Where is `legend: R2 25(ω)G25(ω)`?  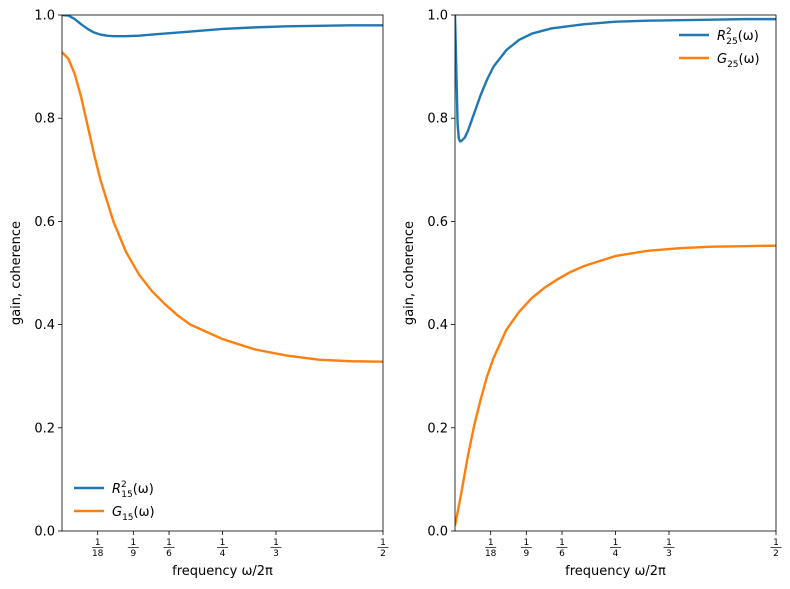
legend: R2 25(ω)G25(ω) is located at coordinates (719, 48).